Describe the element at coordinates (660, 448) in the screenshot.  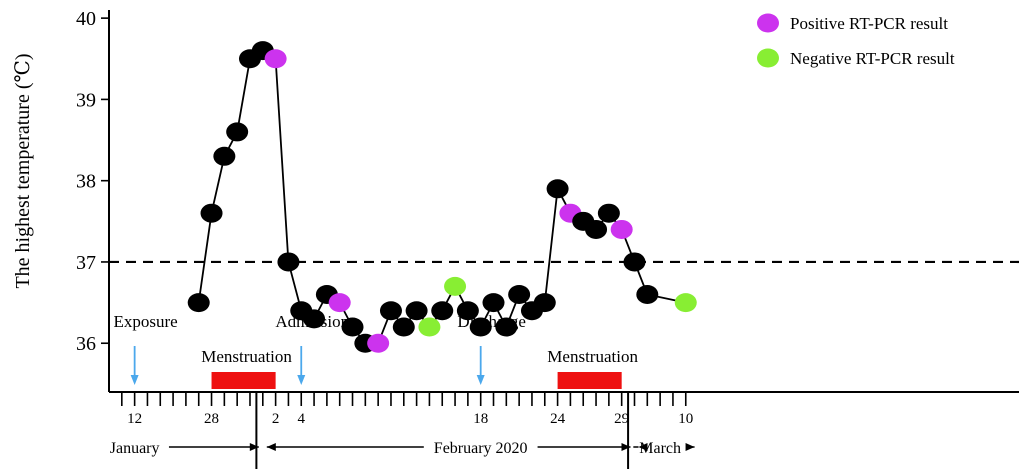
I see `month-label: March` at that location.